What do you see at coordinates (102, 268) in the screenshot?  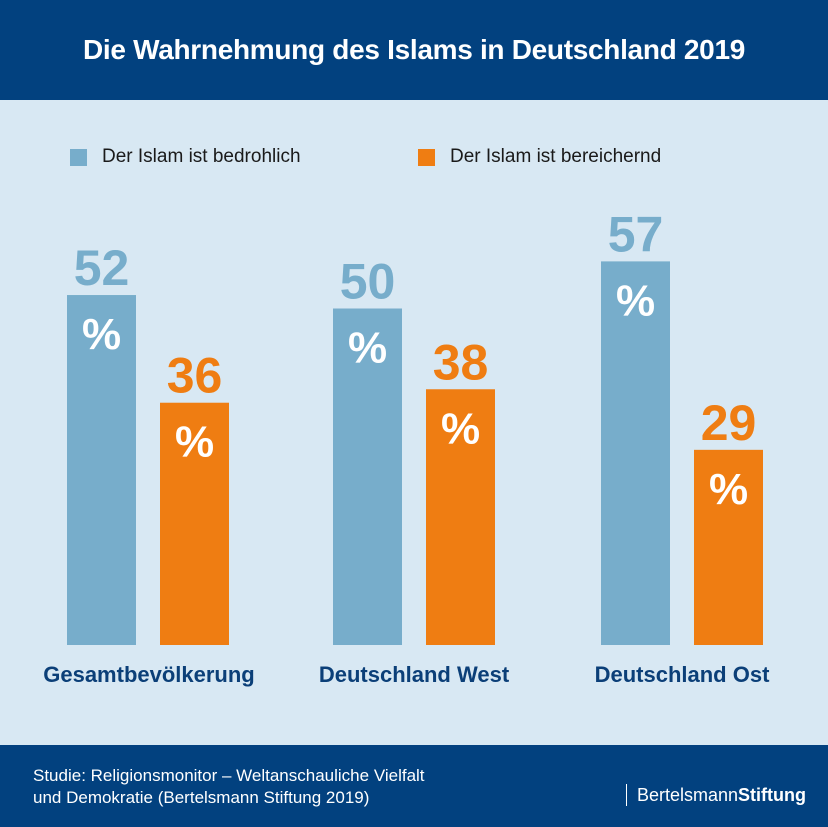 I see `value-label: 52` at bounding box center [102, 268].